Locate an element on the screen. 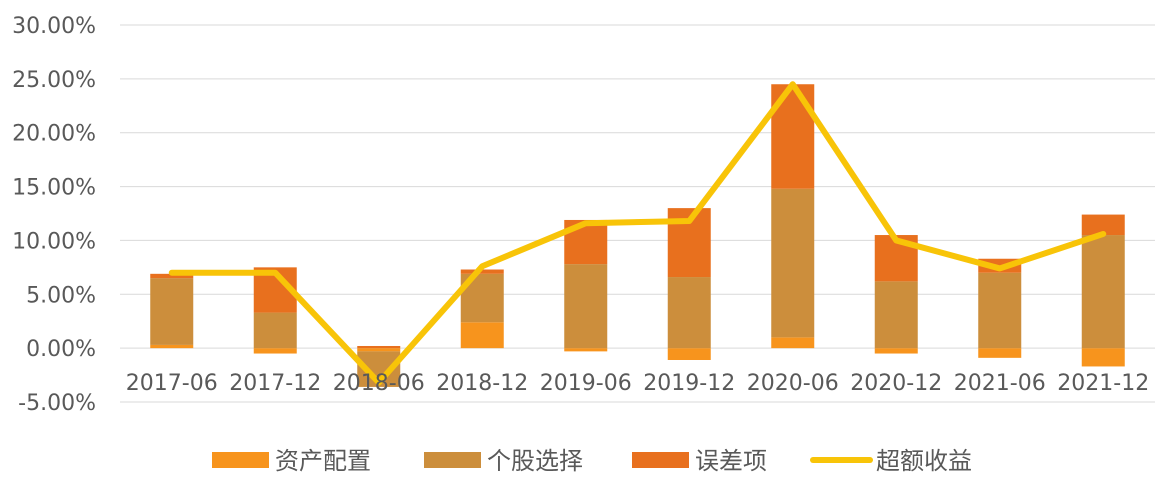 The width and height of the screenshot is (1167, 489). x-tick-label: 2021-12 is located at coordinates (1103, 383).